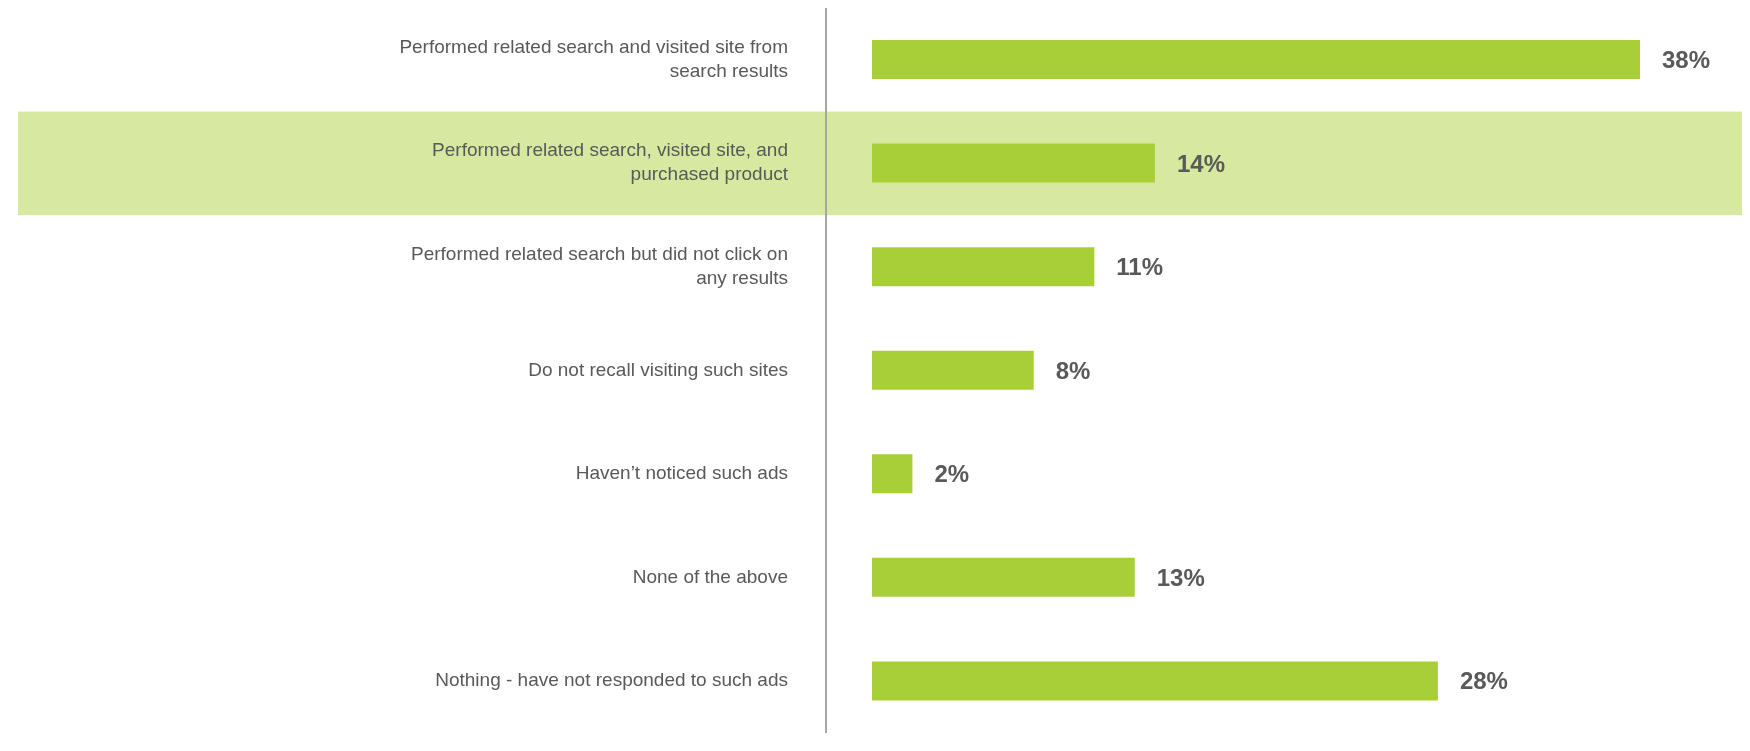 The width and height of the screenshot is (1750, 751). What do you see at coordinates (710, 576) in the screenshot?
I see `y-tick-label: None of the above` at bounding box center [710, 576].